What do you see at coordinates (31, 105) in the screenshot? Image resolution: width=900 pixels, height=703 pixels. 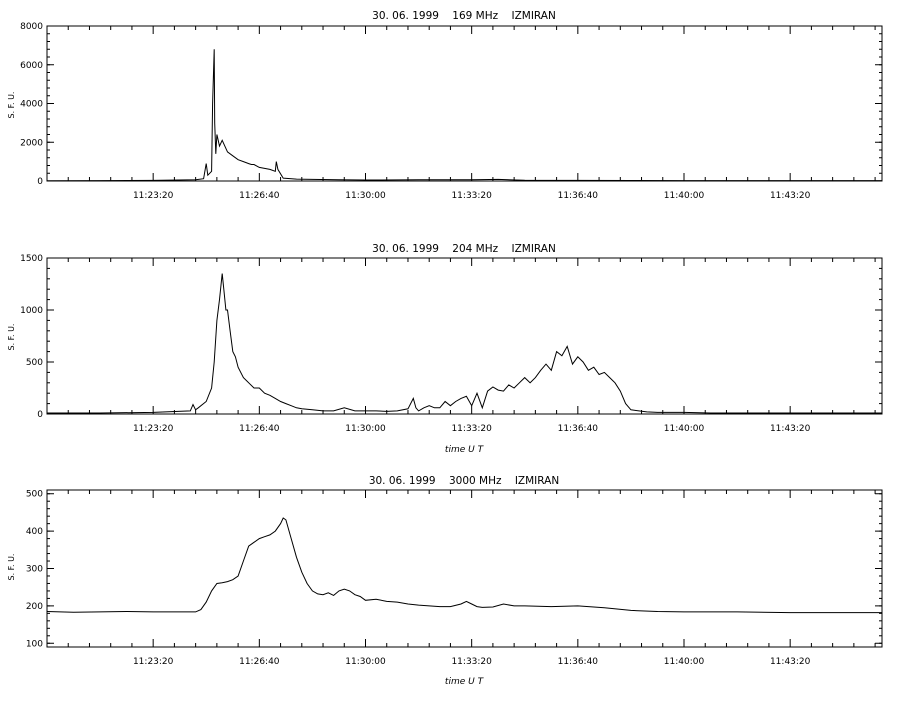 I see `y-tick-label: 4000` at bounding box center [31, 105].